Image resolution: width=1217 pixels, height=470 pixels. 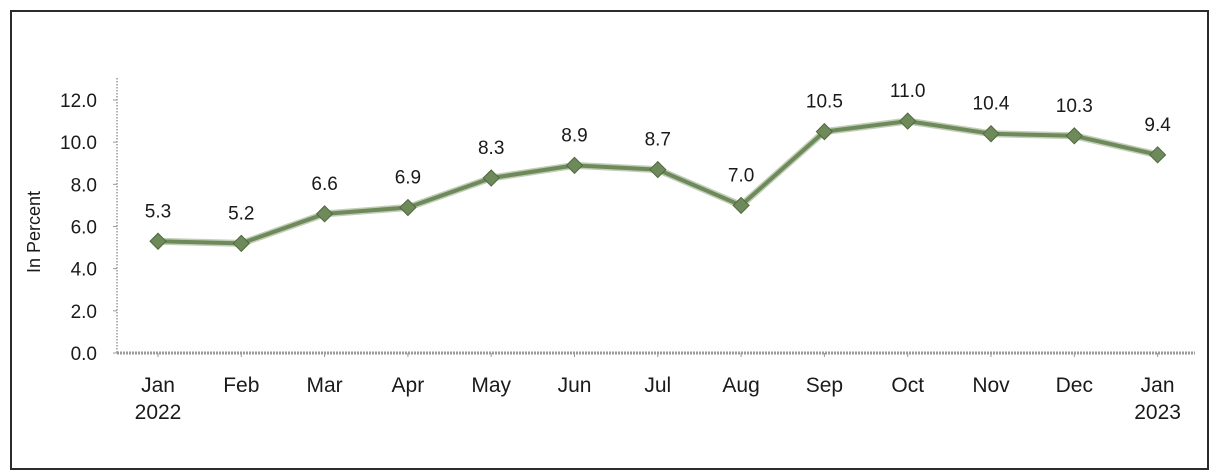 What do you see at coordinates (907, 385) in the screenshot?
I see `x-tick-label: Oct` at bounding box center [907, 385].